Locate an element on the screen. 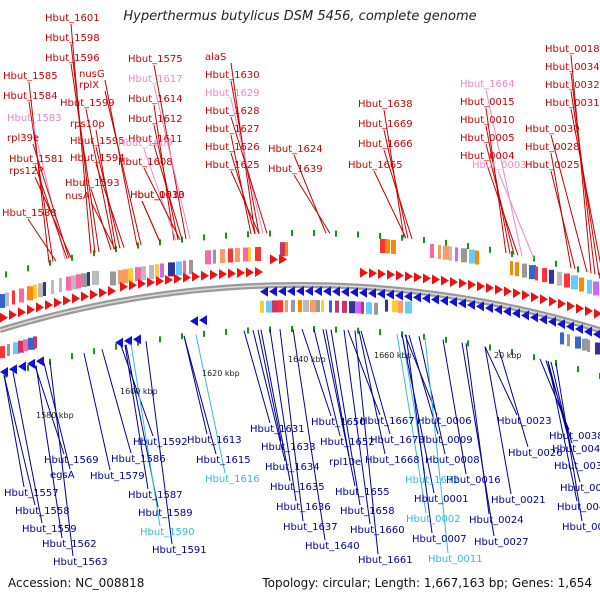 This screenshot has height=600, width=600. forward-gene-label: Hbut_1583 is located at coordinates (34, 118).